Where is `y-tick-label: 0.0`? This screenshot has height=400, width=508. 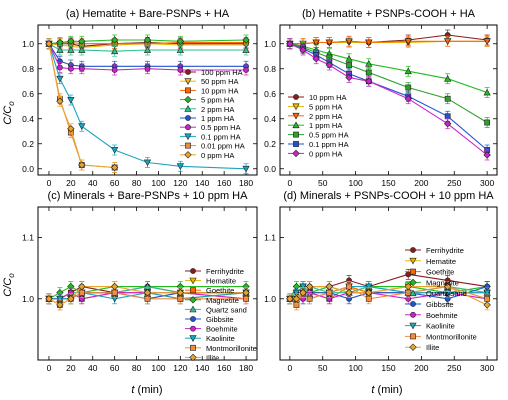
y-tick-label: 0.0 is located at coordinates (28, 169).